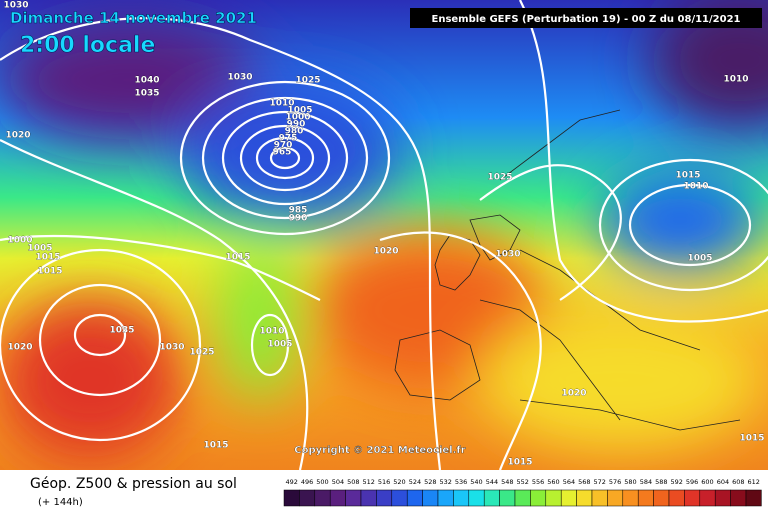 This screenshot has height=516, width=768. Describe the element at coordinates (584, 482) in the screenshot. I see `colorbar-label: 568` at that location.